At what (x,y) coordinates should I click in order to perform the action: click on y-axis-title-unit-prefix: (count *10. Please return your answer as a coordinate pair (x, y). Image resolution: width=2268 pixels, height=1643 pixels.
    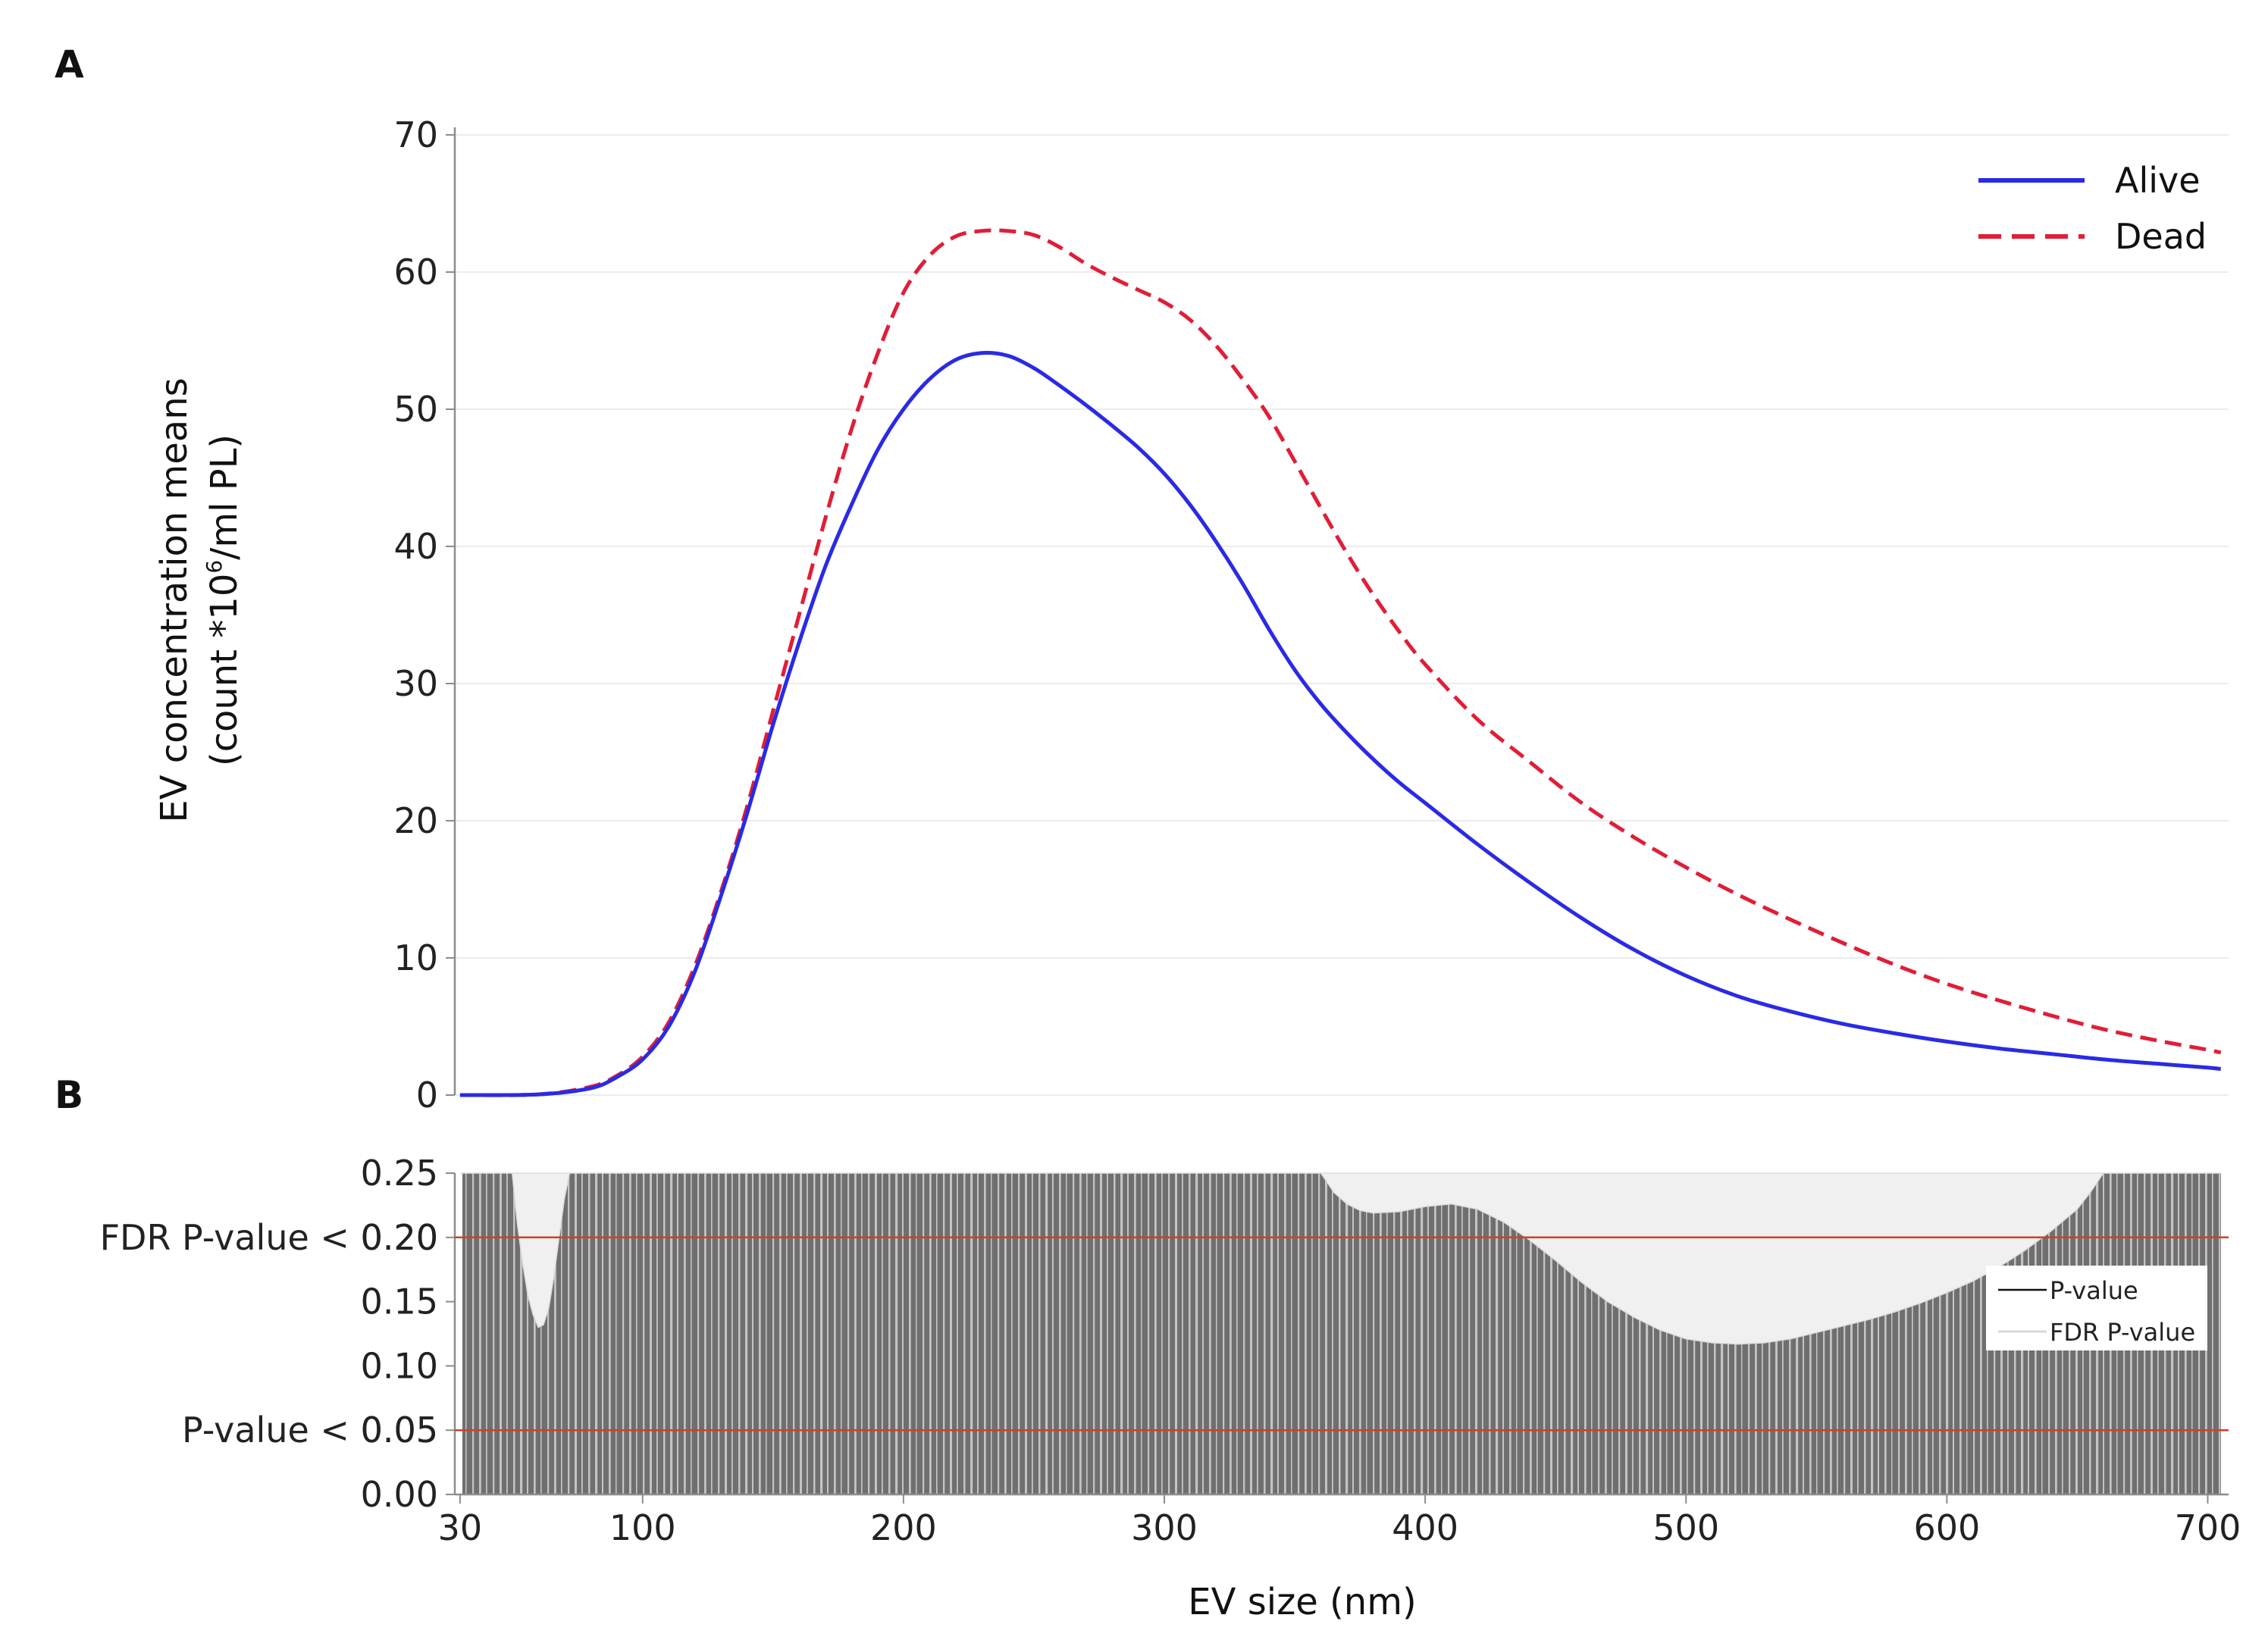
    Looking at the image, I should click on (224, 670).